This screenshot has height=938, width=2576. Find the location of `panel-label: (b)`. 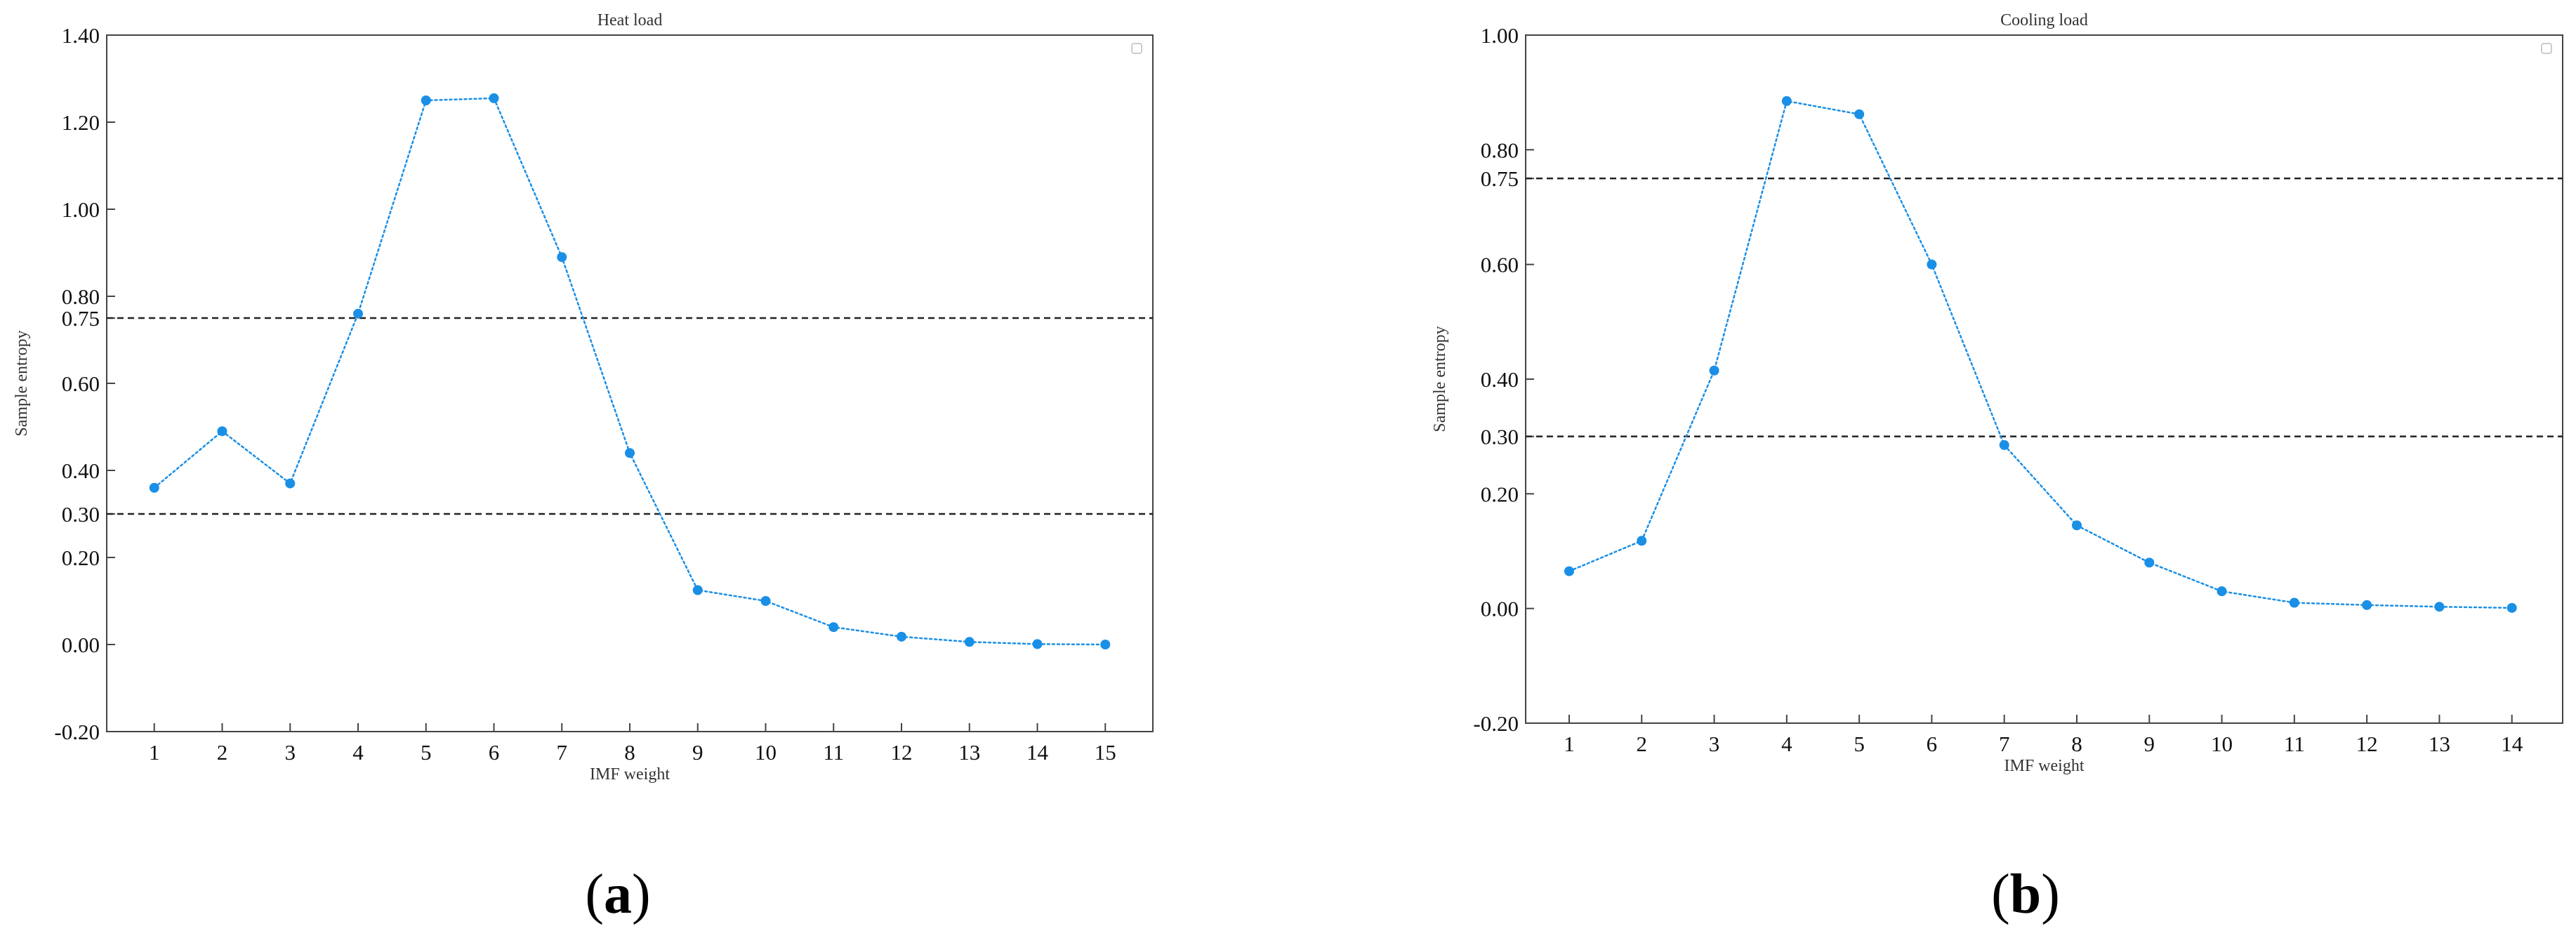

panel-label: (b) is located at coordinates (2025, 894).